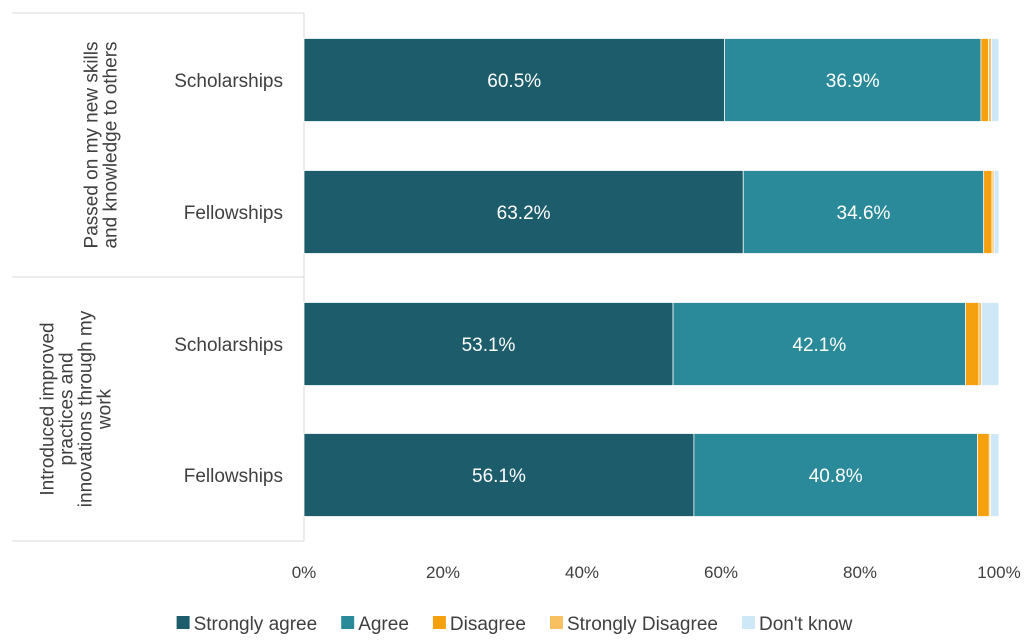  Describe the element at coordinates (304, 572) in the screenshot. I see `x-tick-label: 0%` at that location.